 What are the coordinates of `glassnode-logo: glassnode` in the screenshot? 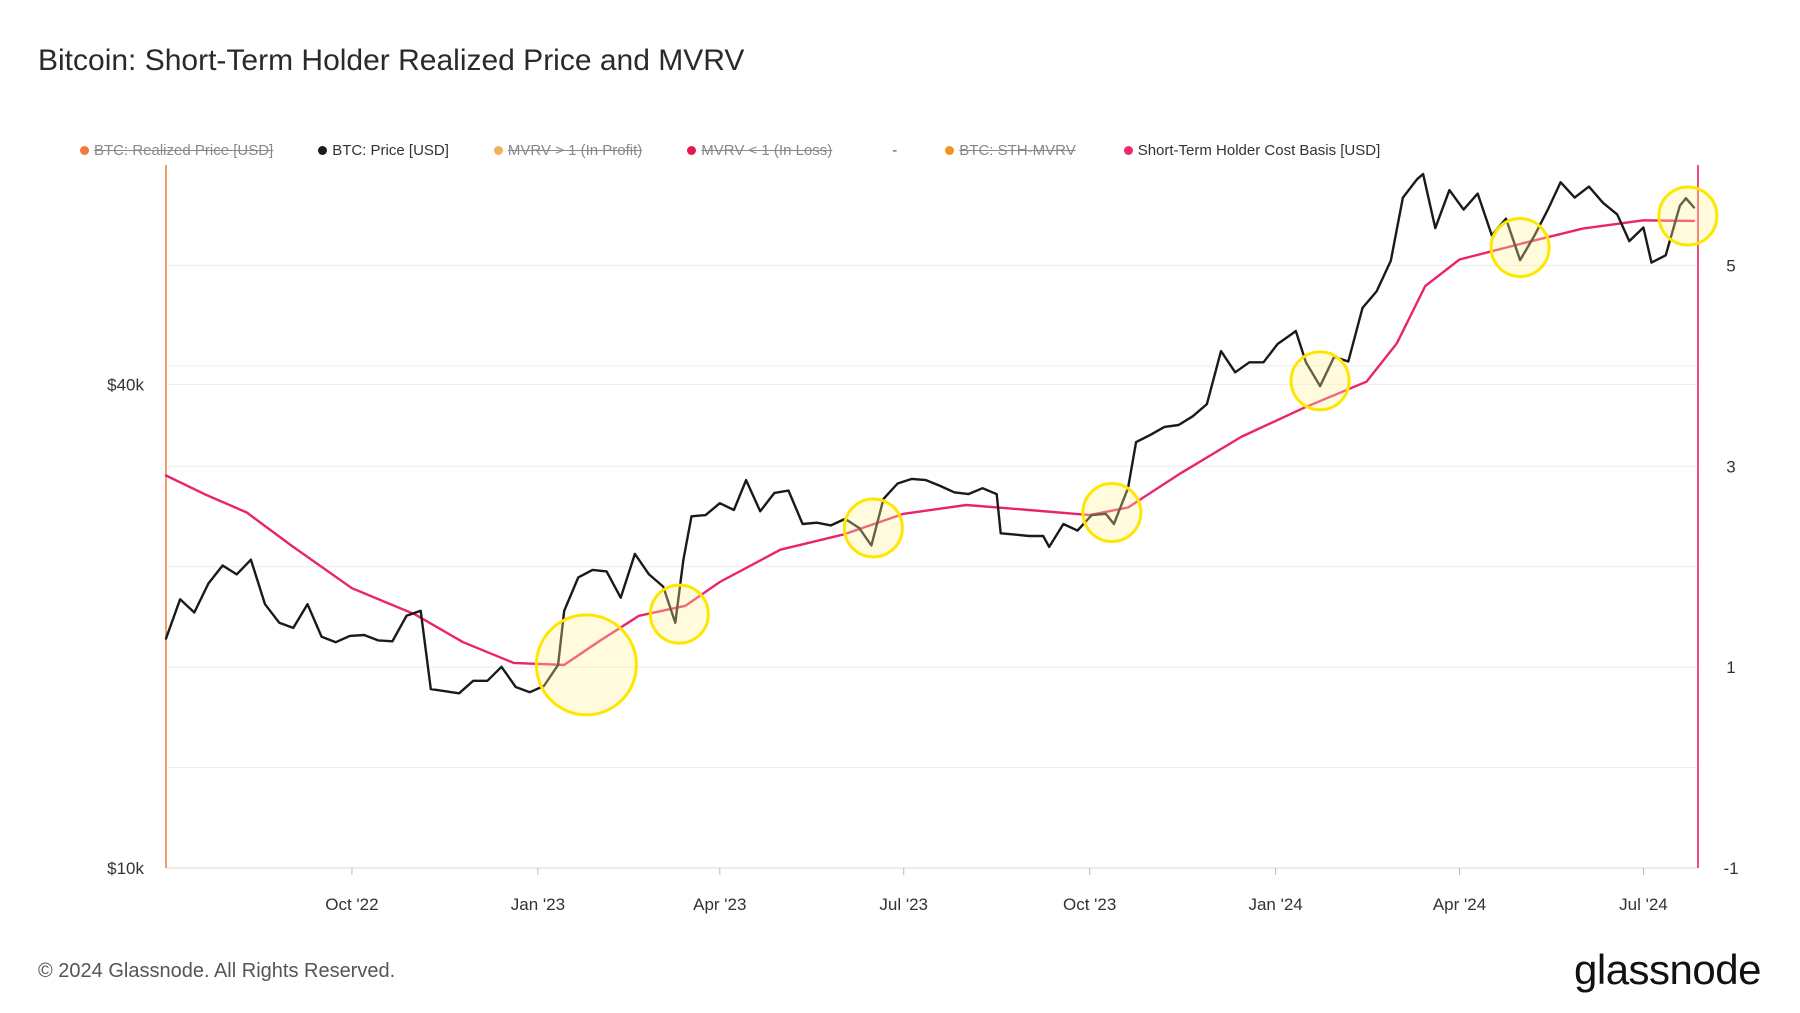 It's located at (1667, 969).